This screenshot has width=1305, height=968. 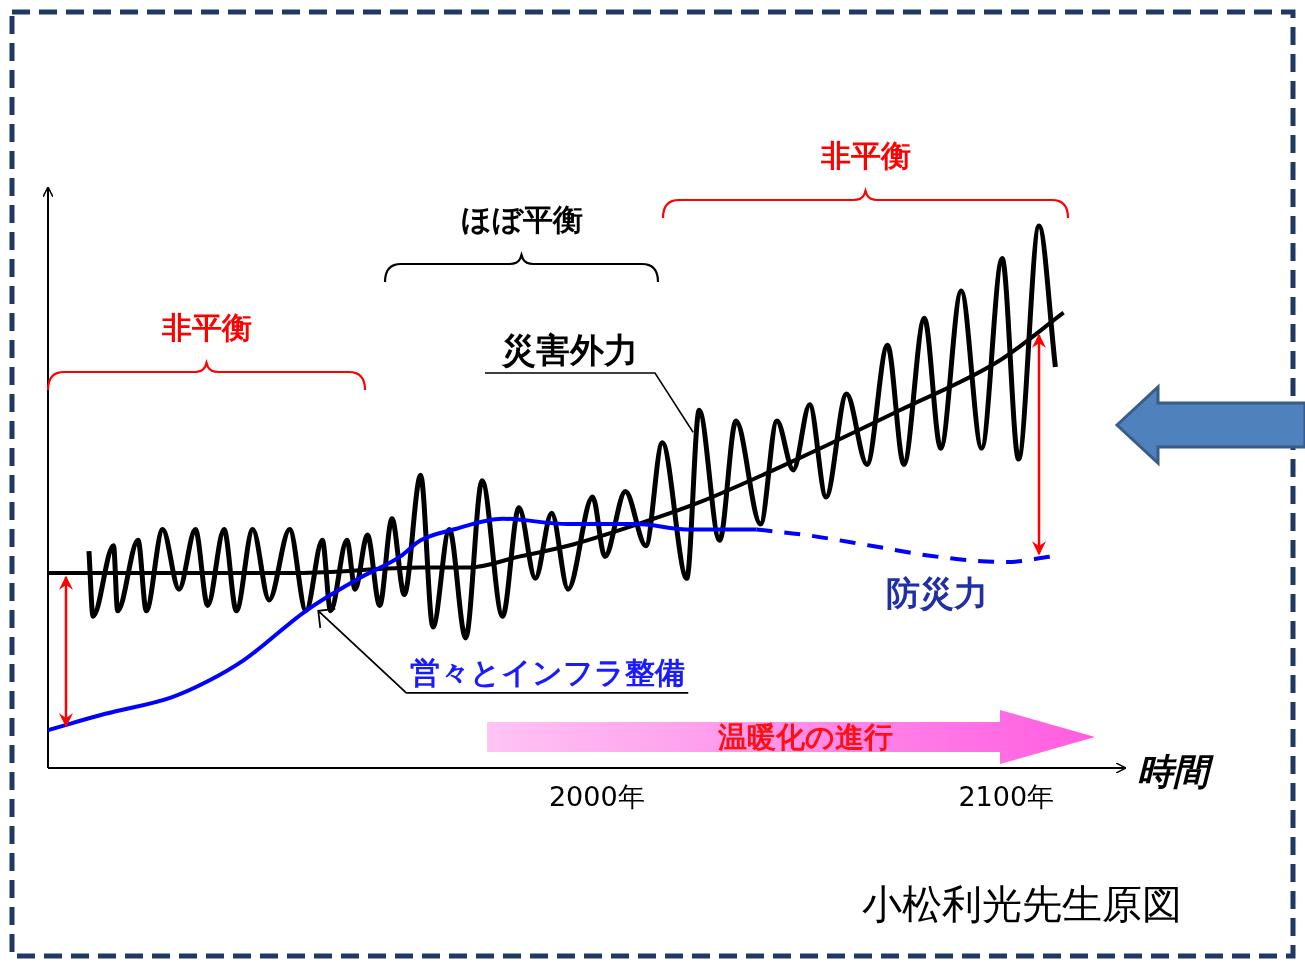 What do you see at coordinates (865, 155) in the screenshot?
I see `text: 非平衡` at bounding box center [865, 155].